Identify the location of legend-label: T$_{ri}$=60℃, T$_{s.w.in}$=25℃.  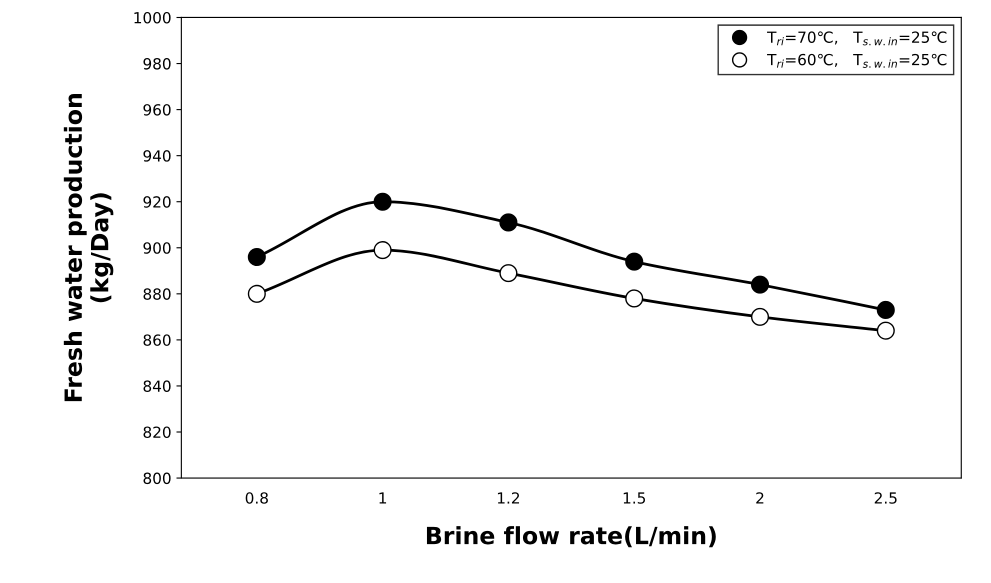
(856, 61).